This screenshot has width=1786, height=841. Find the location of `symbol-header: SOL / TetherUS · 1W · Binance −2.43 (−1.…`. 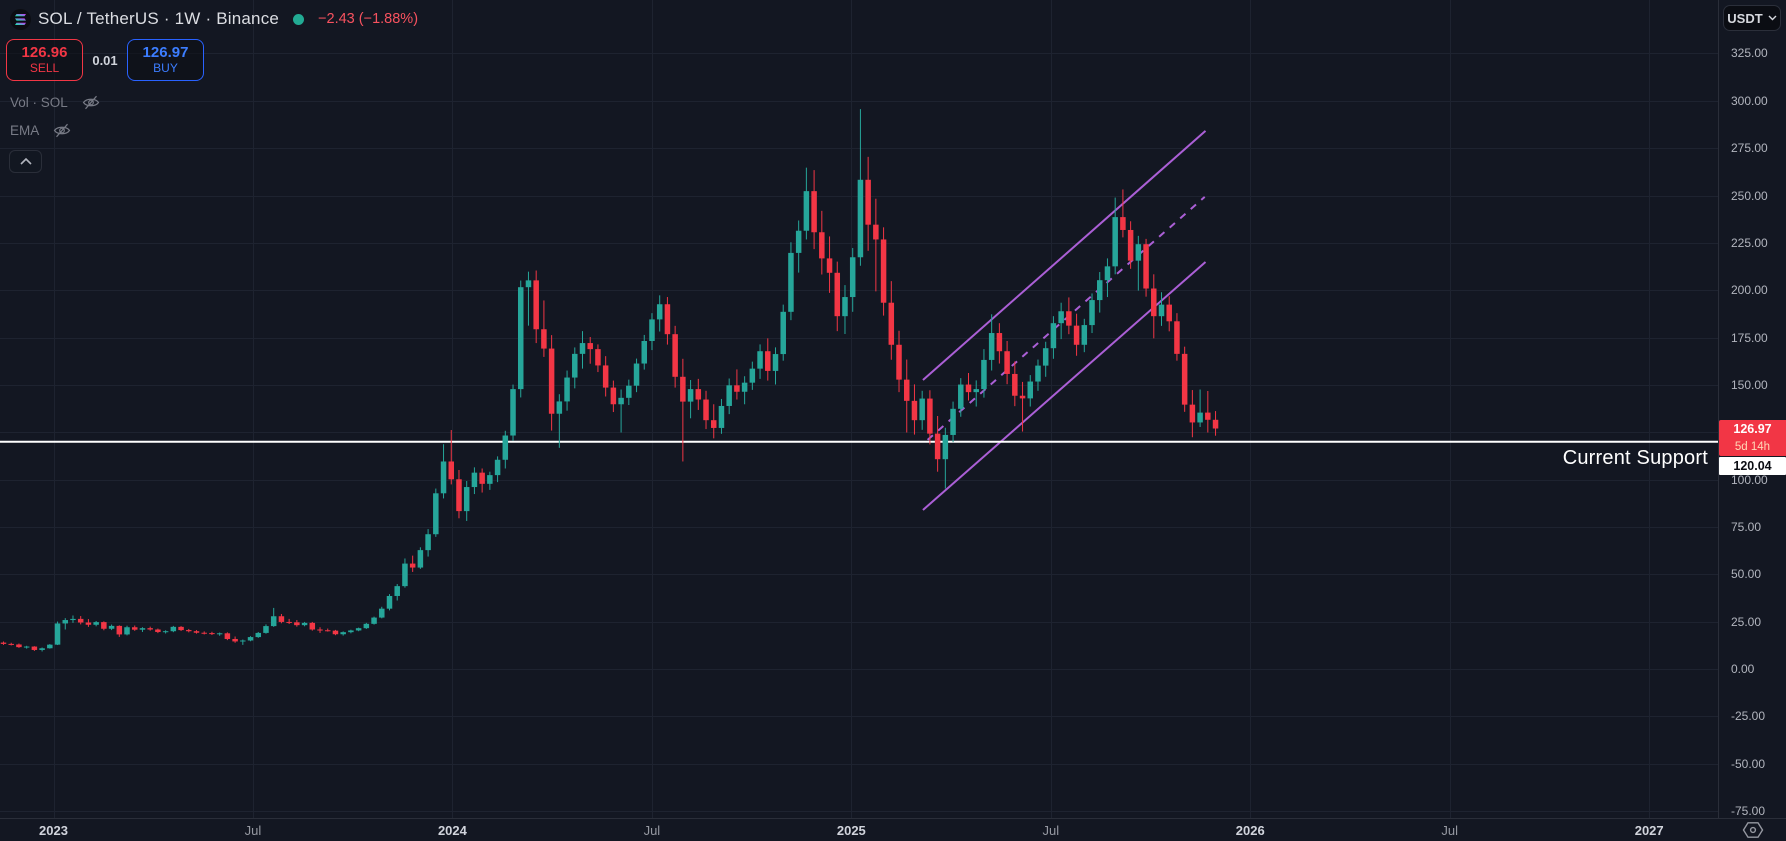

symbol-header: SOL / TetherUS · 1W · Binance −2.43 (−1.… is located at coordinates (214, 19).